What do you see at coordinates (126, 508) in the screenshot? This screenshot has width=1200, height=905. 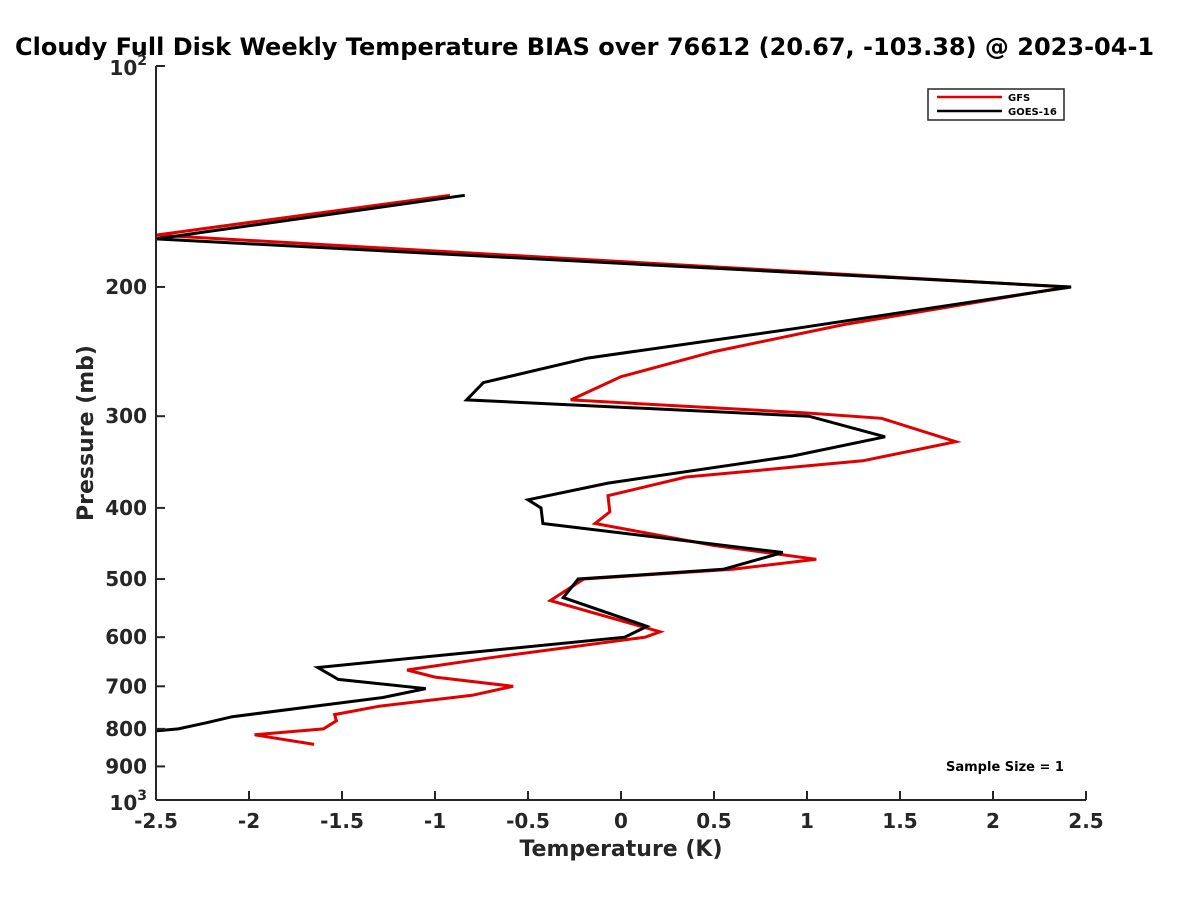 I see `y-tick-label: 400` at bounding box center [126, 508].